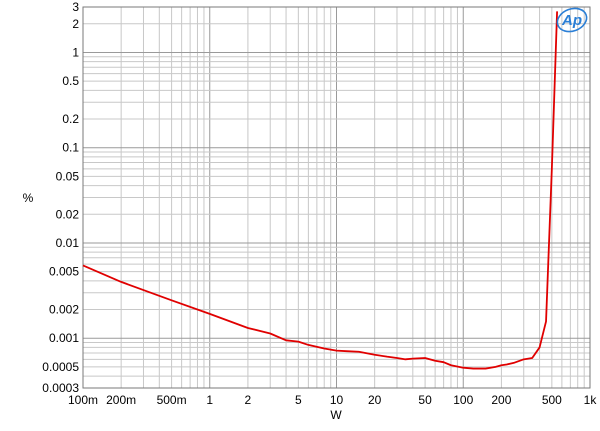  What do you see at coordinates (552, 400) in the screenshot?
I see `x-tick-label: 500` at bounding box center [552, 400].